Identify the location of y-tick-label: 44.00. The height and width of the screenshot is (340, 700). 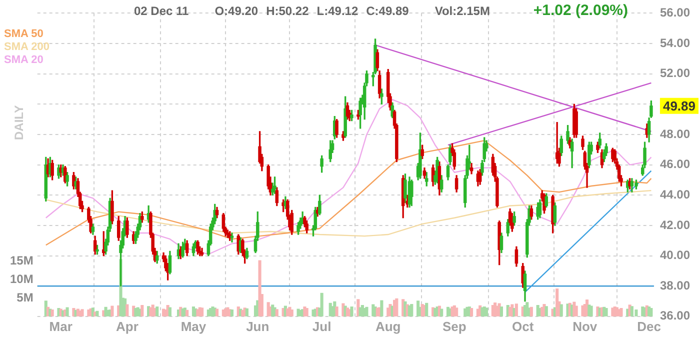
(675, 194).